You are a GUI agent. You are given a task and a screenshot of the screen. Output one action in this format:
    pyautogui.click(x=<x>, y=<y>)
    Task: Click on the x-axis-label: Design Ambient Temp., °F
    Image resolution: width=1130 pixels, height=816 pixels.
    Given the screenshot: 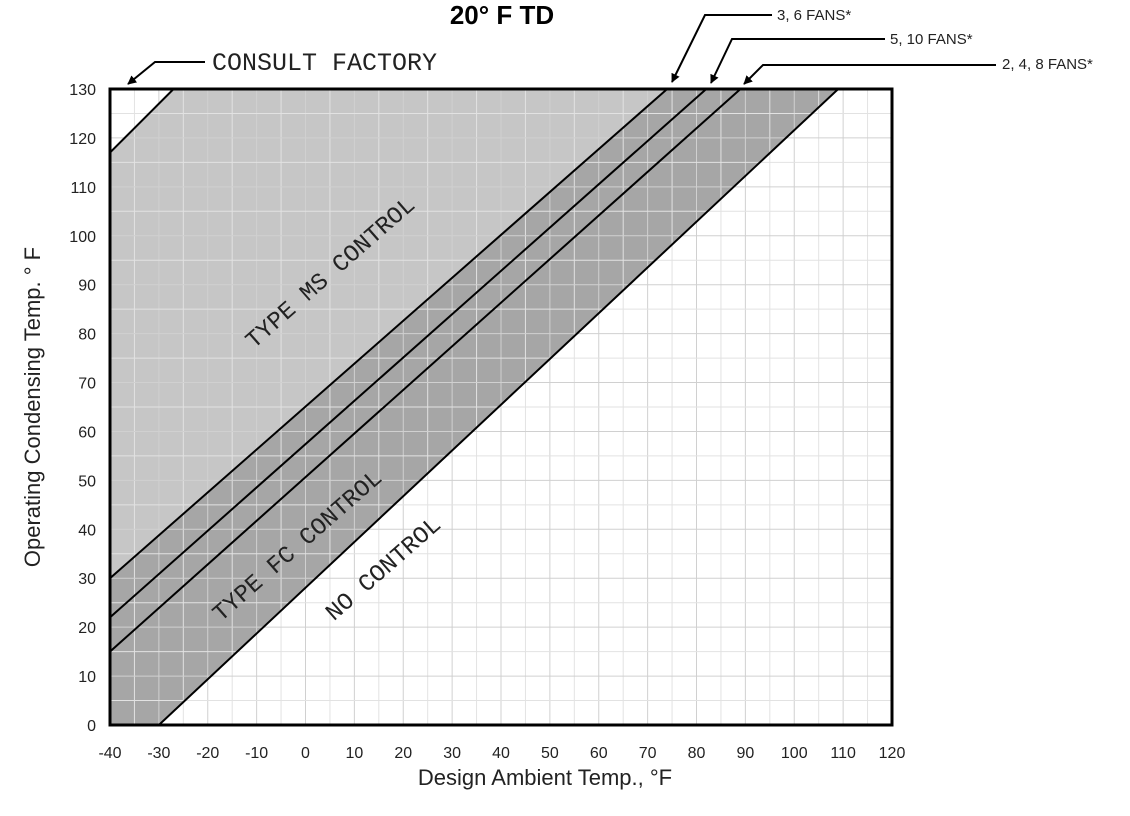 What is the action you would take?
    pyautogui.click(x=545, y=777)
    